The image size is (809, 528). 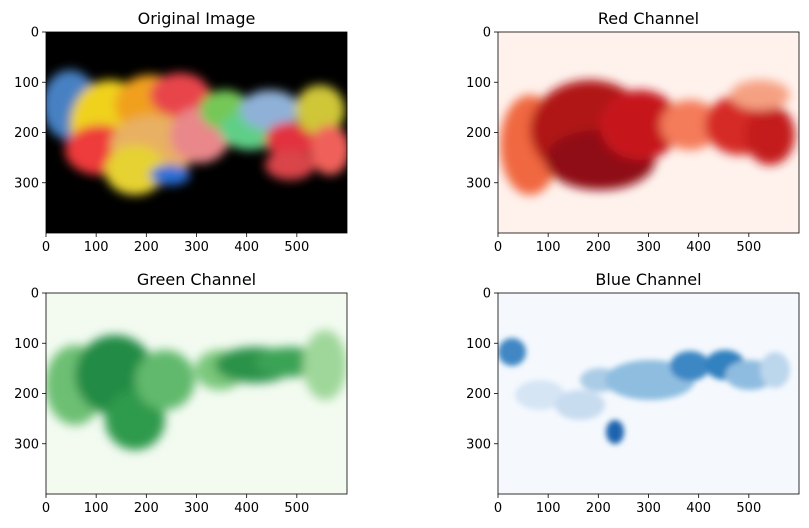 I want to click on image-red-channel, so click(x=648, y=132).